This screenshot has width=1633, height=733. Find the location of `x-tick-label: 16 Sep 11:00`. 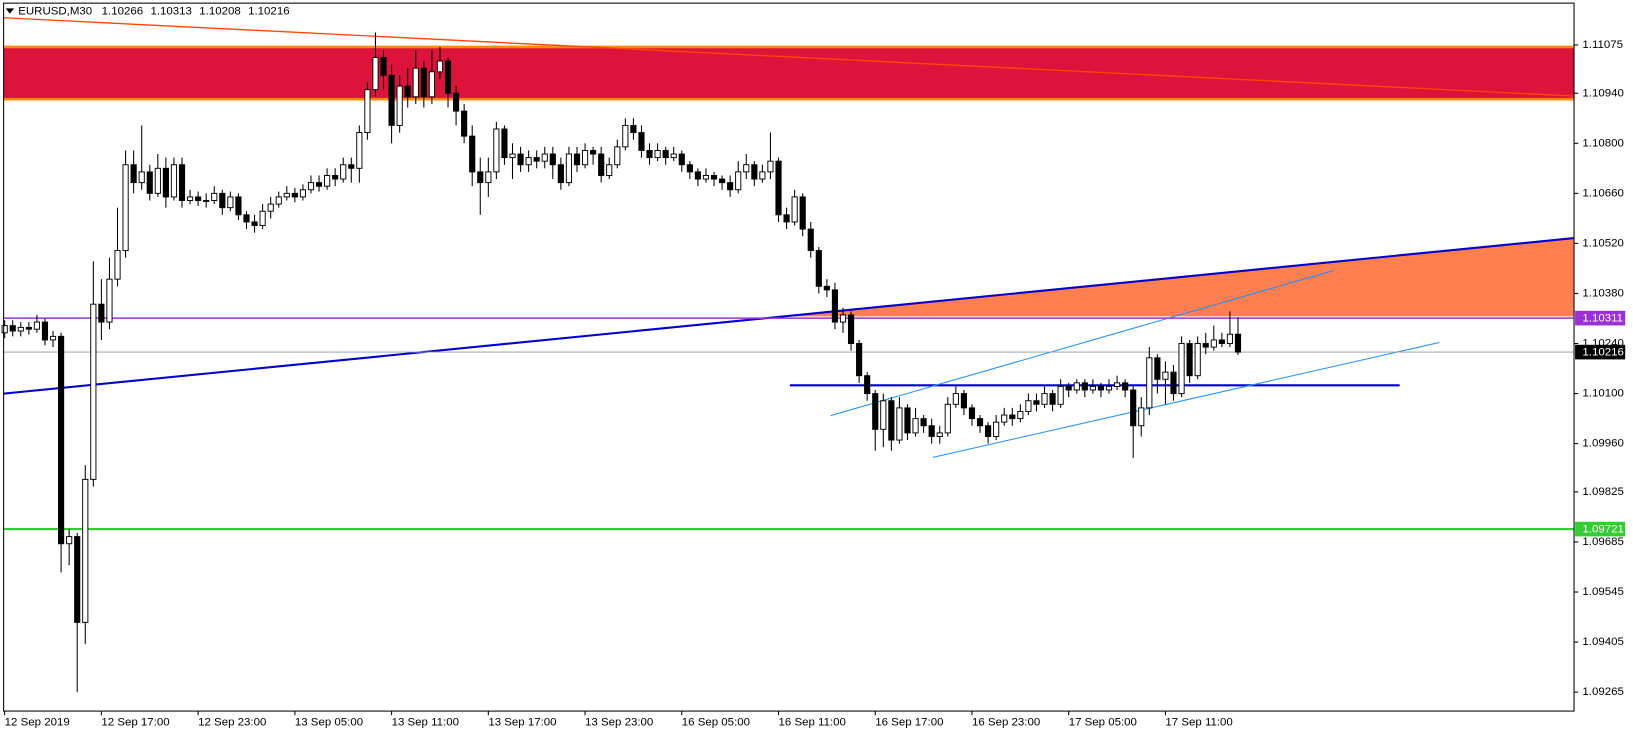

x-tick-label: 16 Sep 11:00 is located at coordinates (812, 723).